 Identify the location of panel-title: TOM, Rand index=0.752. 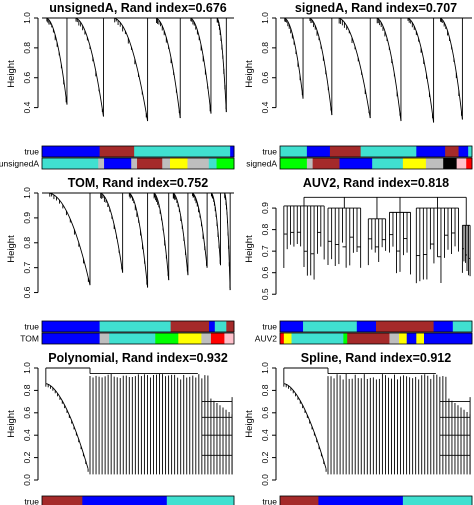
(138, 183).